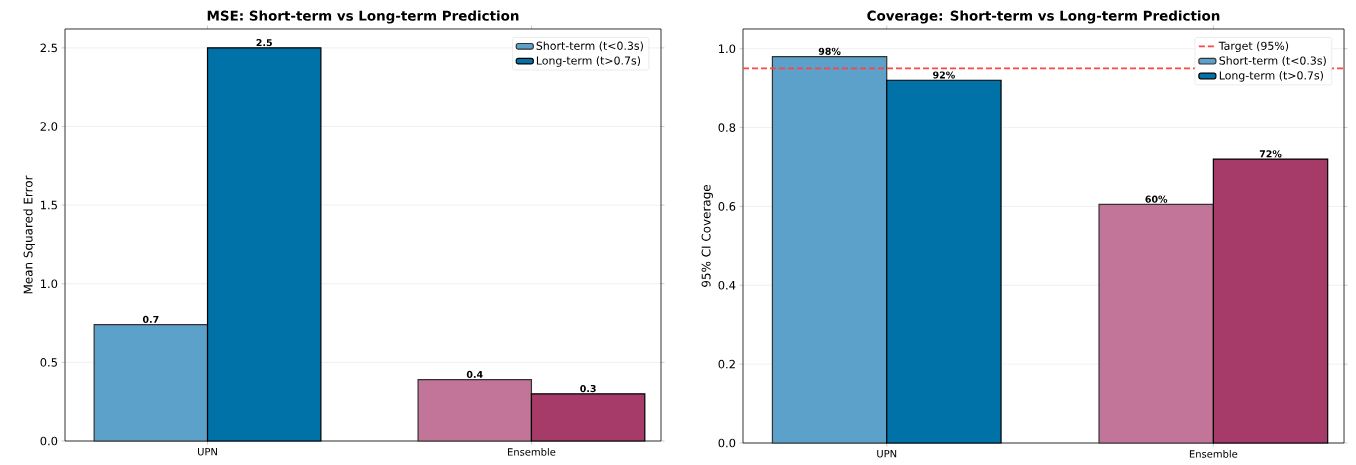  What do you see at coordinates (727, 285) in the screenshot?
I see `y-tick-label: 0.4` at bounding box center [727, 285].